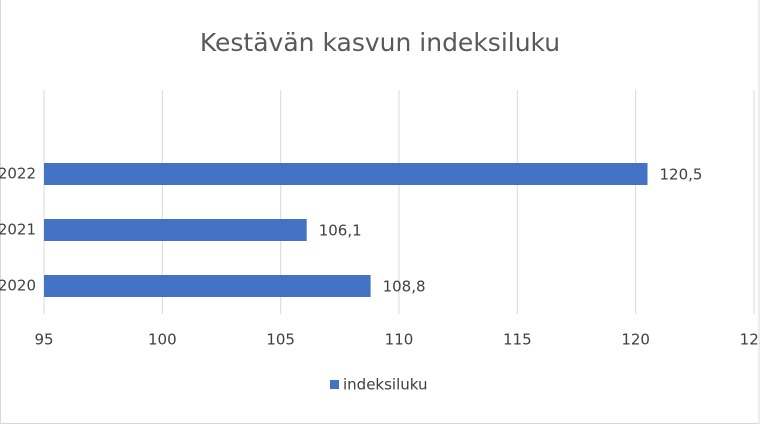 Image resolution: width=760 pixels, height=425 pixels. What do you see at coordinates (18, 174) in the screenshot?
I see `y-tick-label: 2022` at bounding box center [18, 174].